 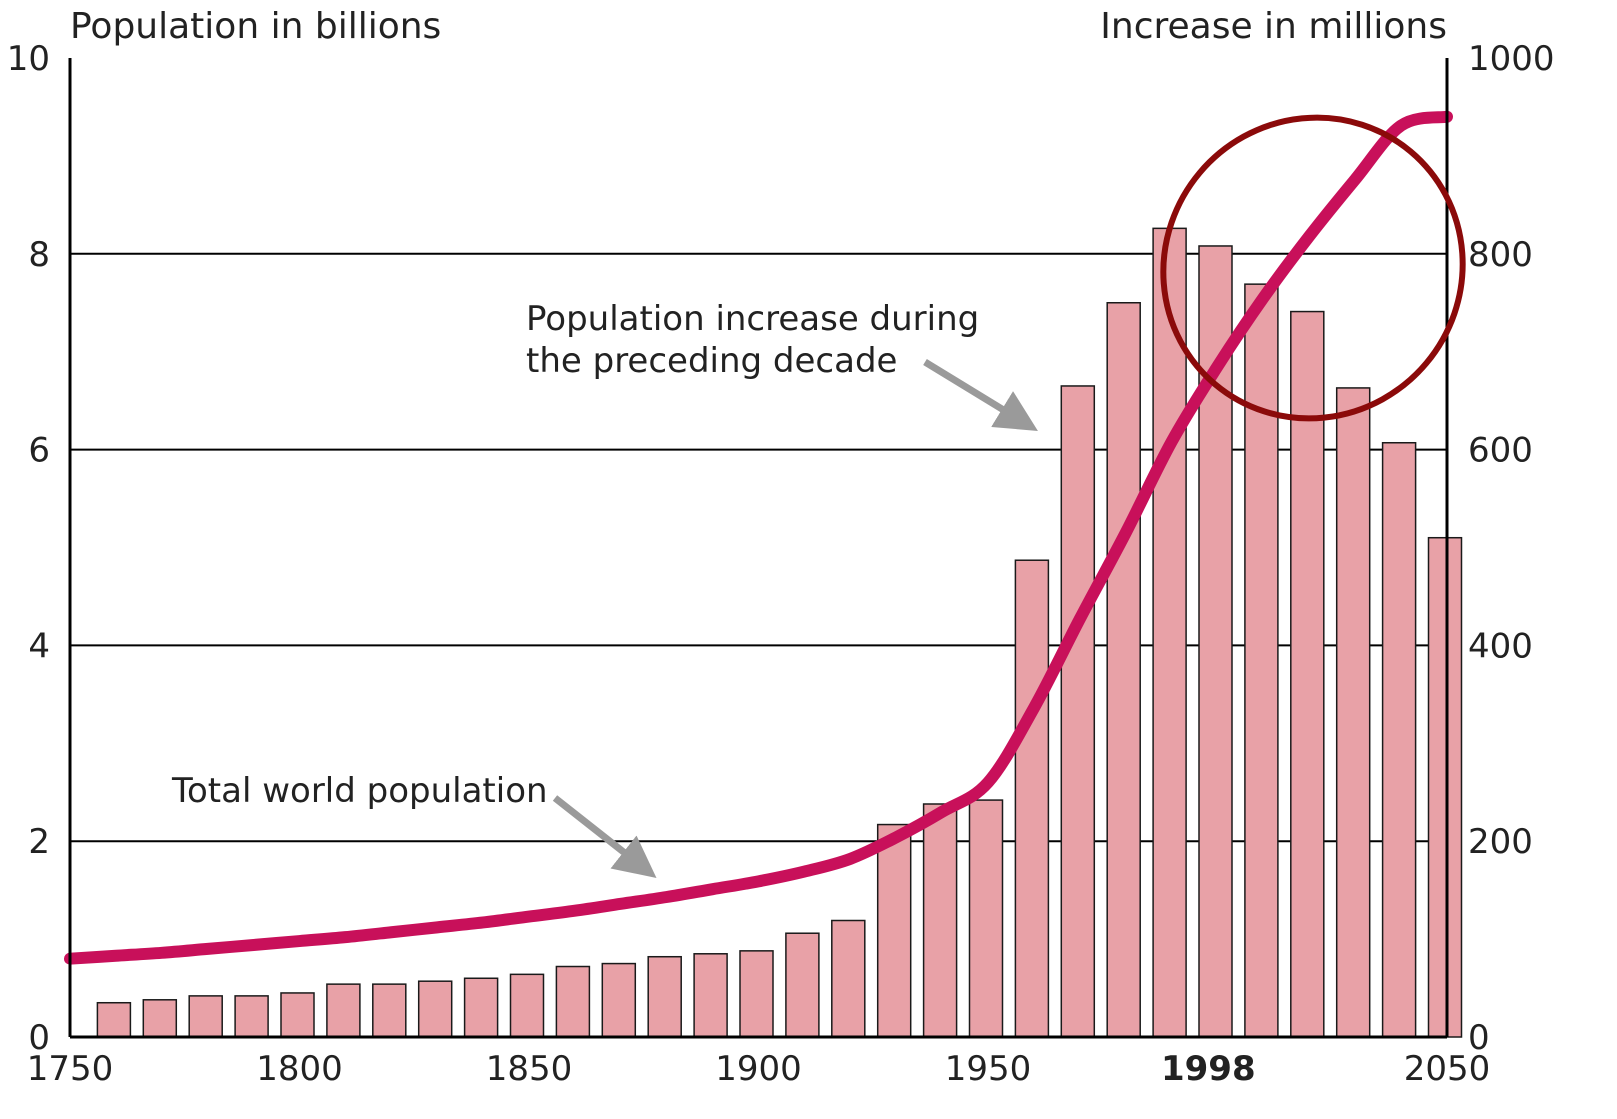 What do you see at coordinates (1313, 268) in the screenshot?
I see `highlight-ellipse` at bounding box center [1313, 268].